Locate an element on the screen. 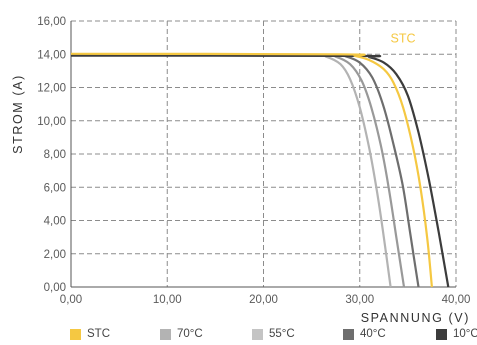 Image resolution: width=477 pixels, height=345 pixels. x-tick-label: 20,00 is located at coordinates (263, 300).